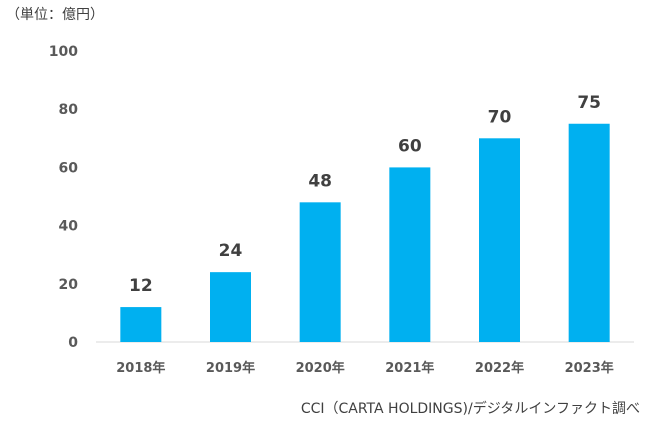  I want to click on y-tick-label: 20, so click(69, 285).